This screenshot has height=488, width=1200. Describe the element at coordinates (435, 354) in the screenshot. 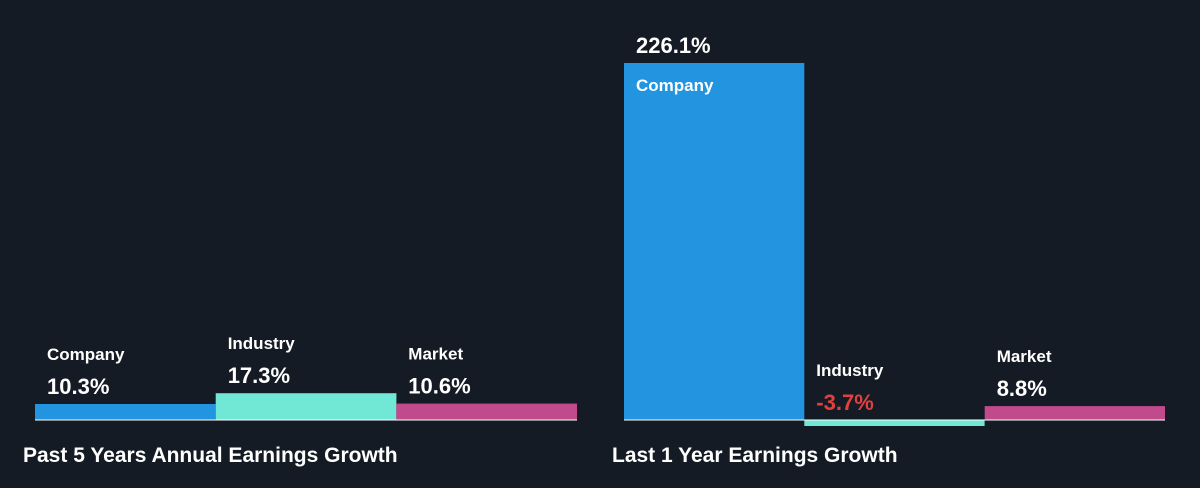

I see `category-label-market-0: Market` at that location.